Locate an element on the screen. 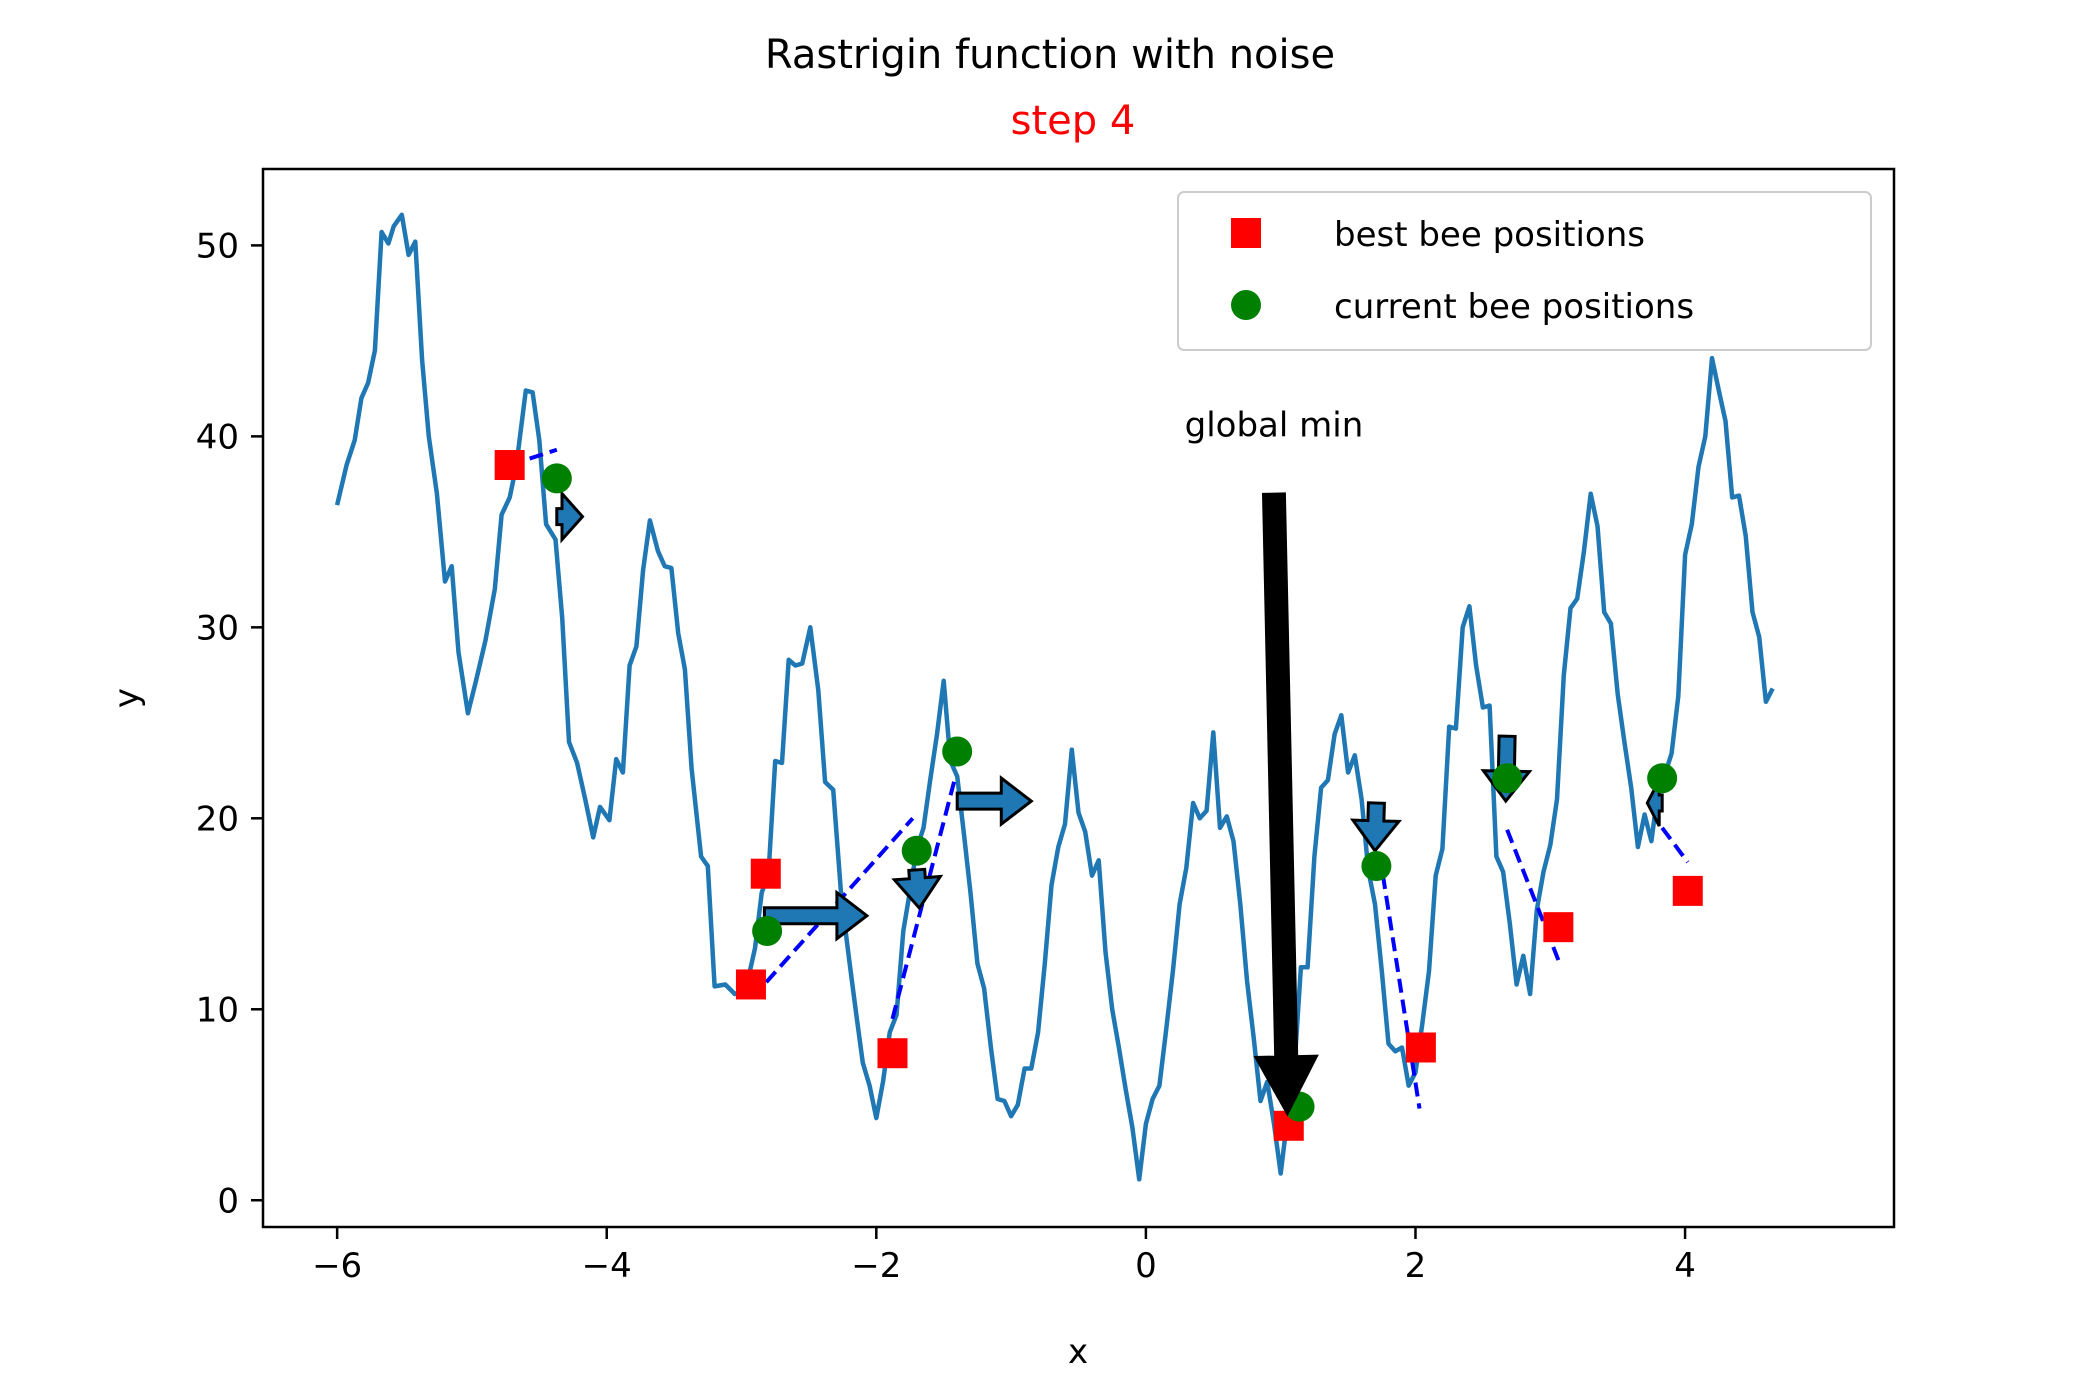  y-tick-label: 20 is located at coordinates (217, 819).